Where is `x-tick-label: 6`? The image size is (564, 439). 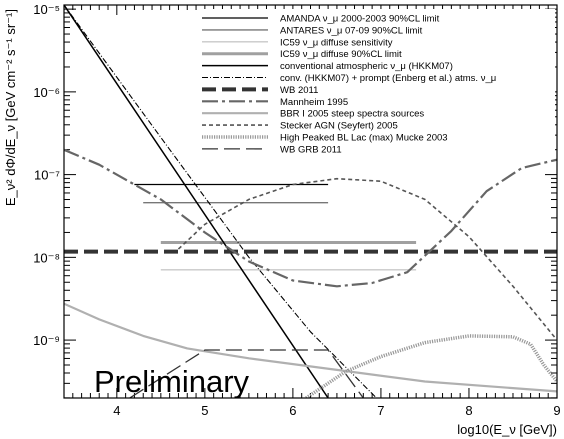
x-tick-label: 6 is located at coordinates (292, 410).